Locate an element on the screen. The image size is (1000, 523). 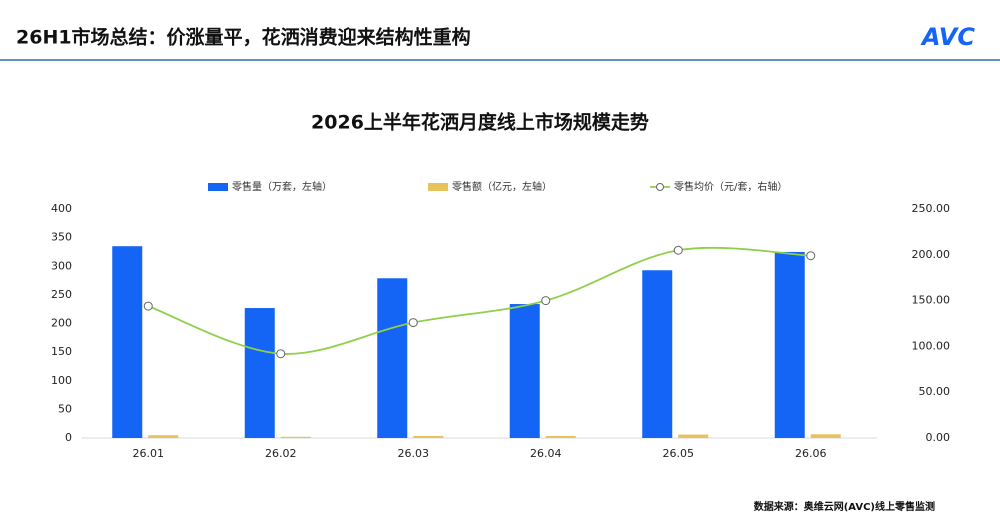
y2-tick-label: 250.00 is located at coordinates (931, 208).